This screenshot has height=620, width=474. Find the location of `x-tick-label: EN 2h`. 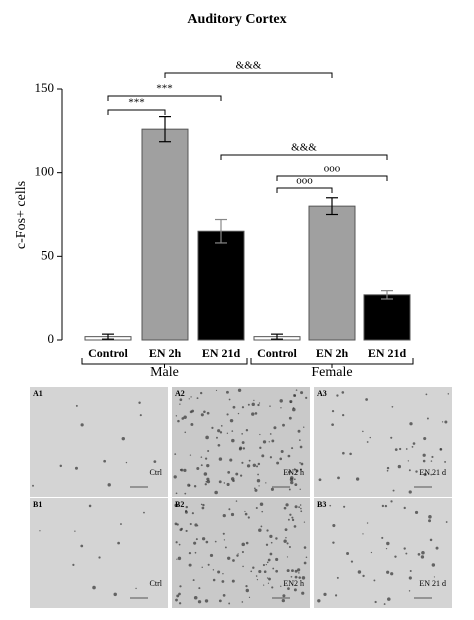

x-tick-label: EN 2h is located at coordinates (165, 353).